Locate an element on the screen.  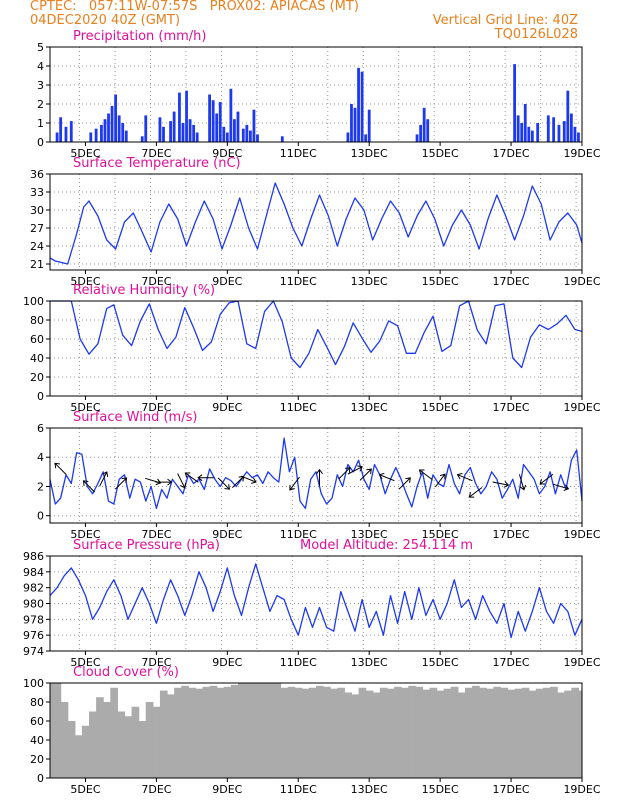
humidity-ytick-label: 60 is located at coordinates (37, 339).